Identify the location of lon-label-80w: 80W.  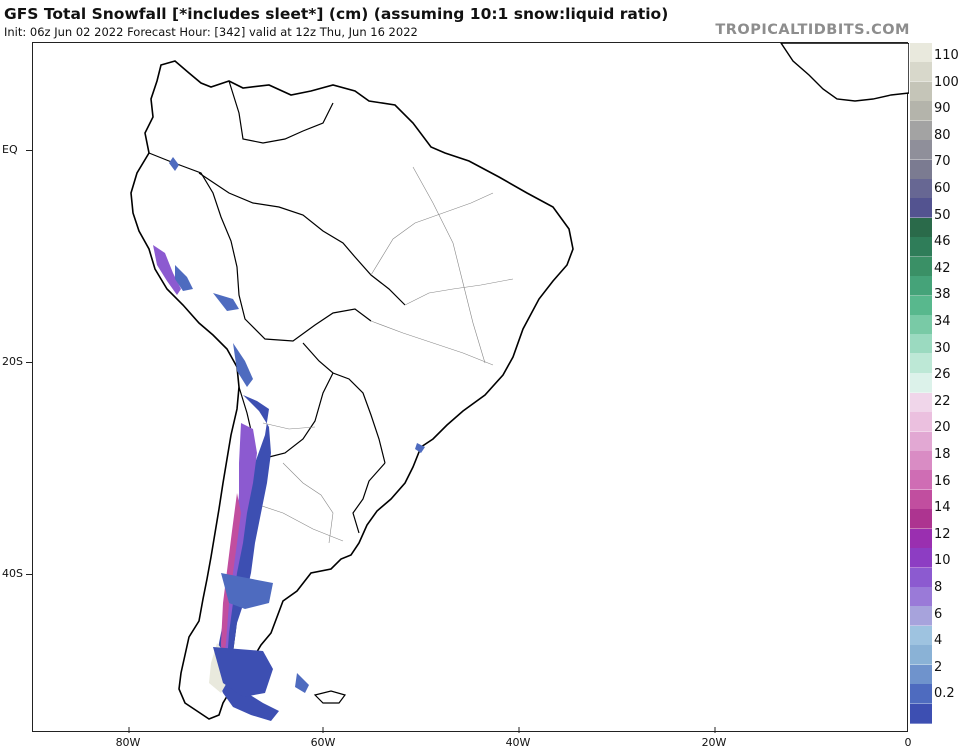
(128, 742).